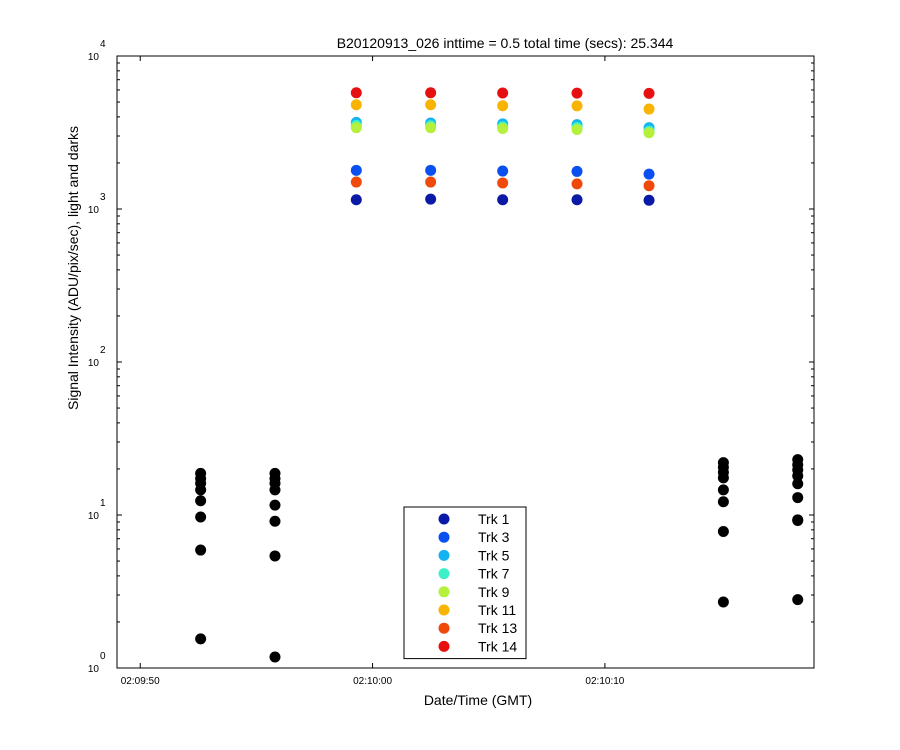 The image size is (900, 750). Describe the element at coordinates (494, 555) in the screenshot. I see `legend-entry: Trk 5` at that location.